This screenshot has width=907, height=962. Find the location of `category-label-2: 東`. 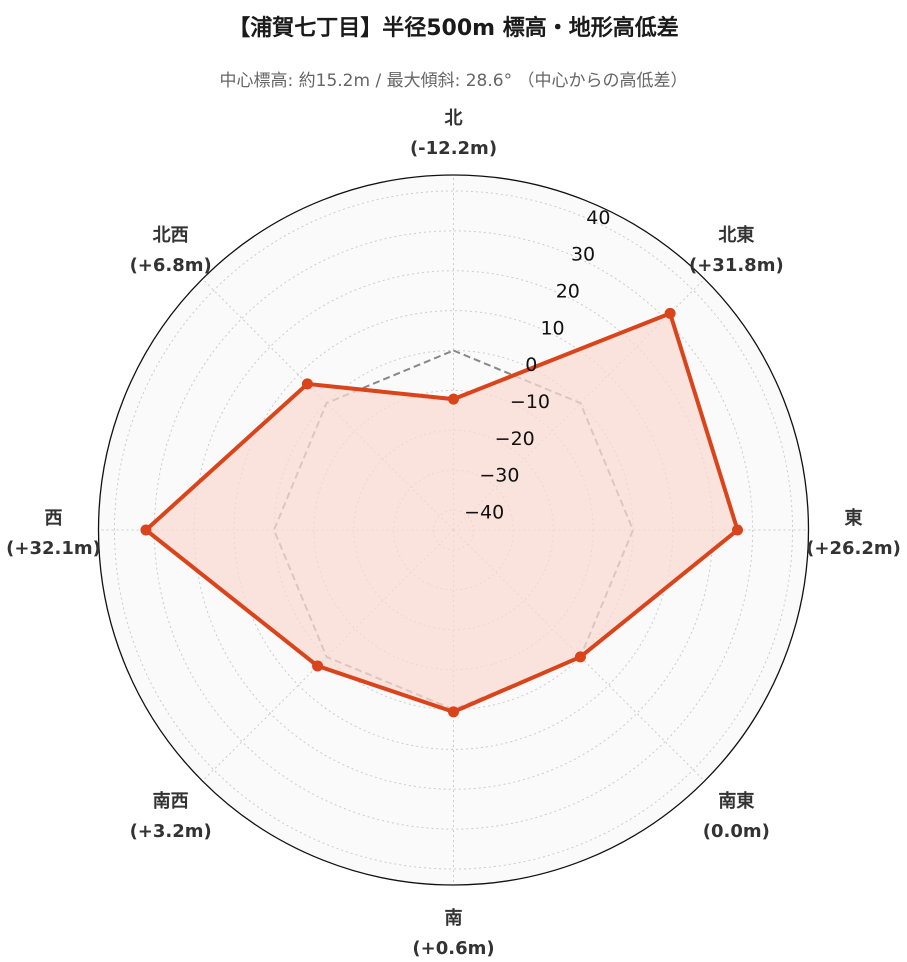

category-label-2: 東 is located at coordinates (854, 518).